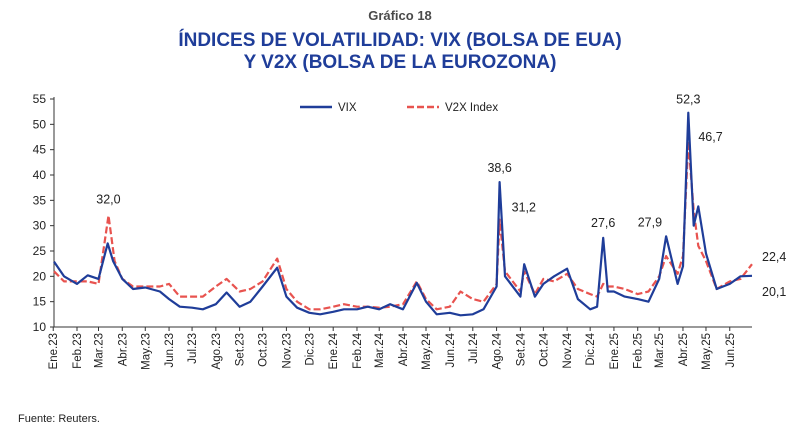  Describe the element at coordinates (78, 351) in the screenshot. I see `x-tick-label: Feb.23` at that location.